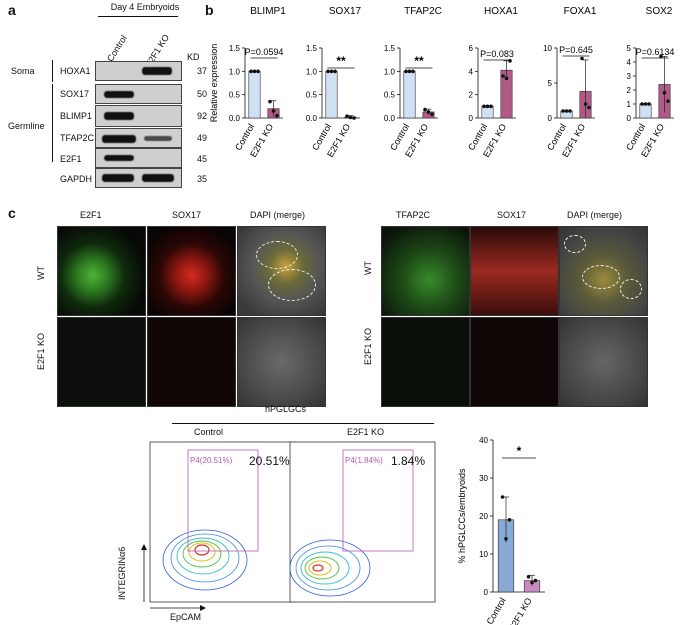 The width and height of the screenshot is (685, 625). I want to click on header-dapi-right: DAPI (merge), so click(595, 215).